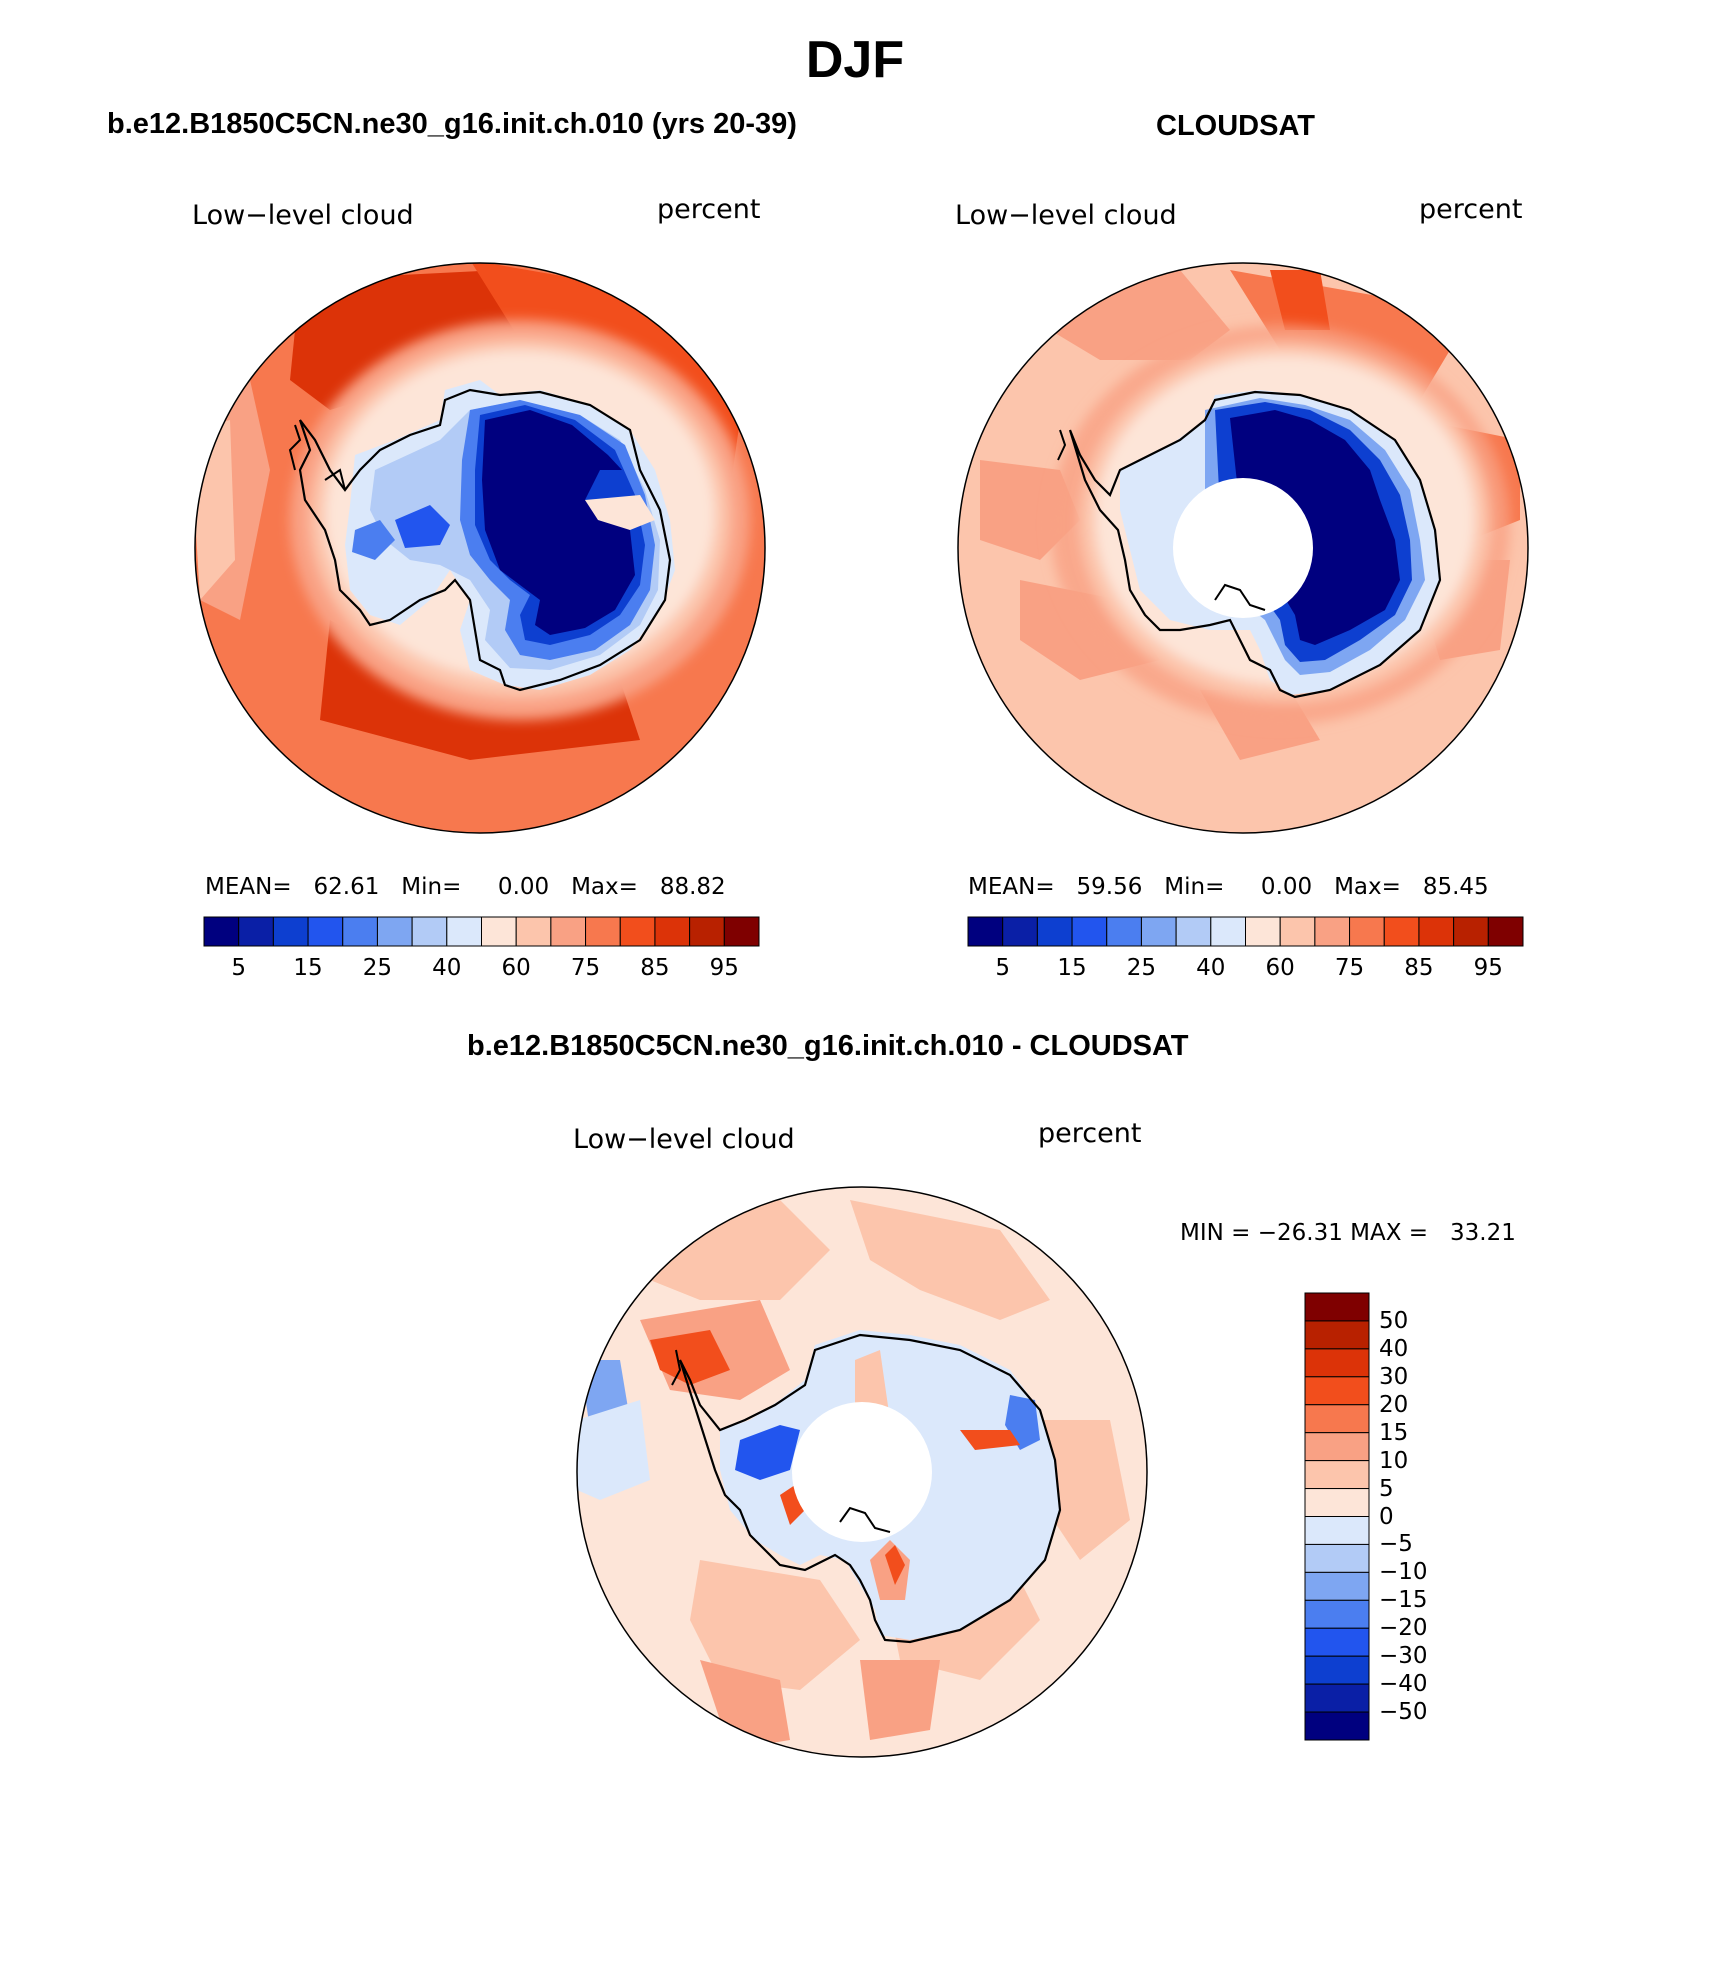 The height and width of the screenshot is (1961, 1710). Describe the element at coordinates (1090, 1133) in the screenshot. I see `panel3-units-label: percent` at that location.